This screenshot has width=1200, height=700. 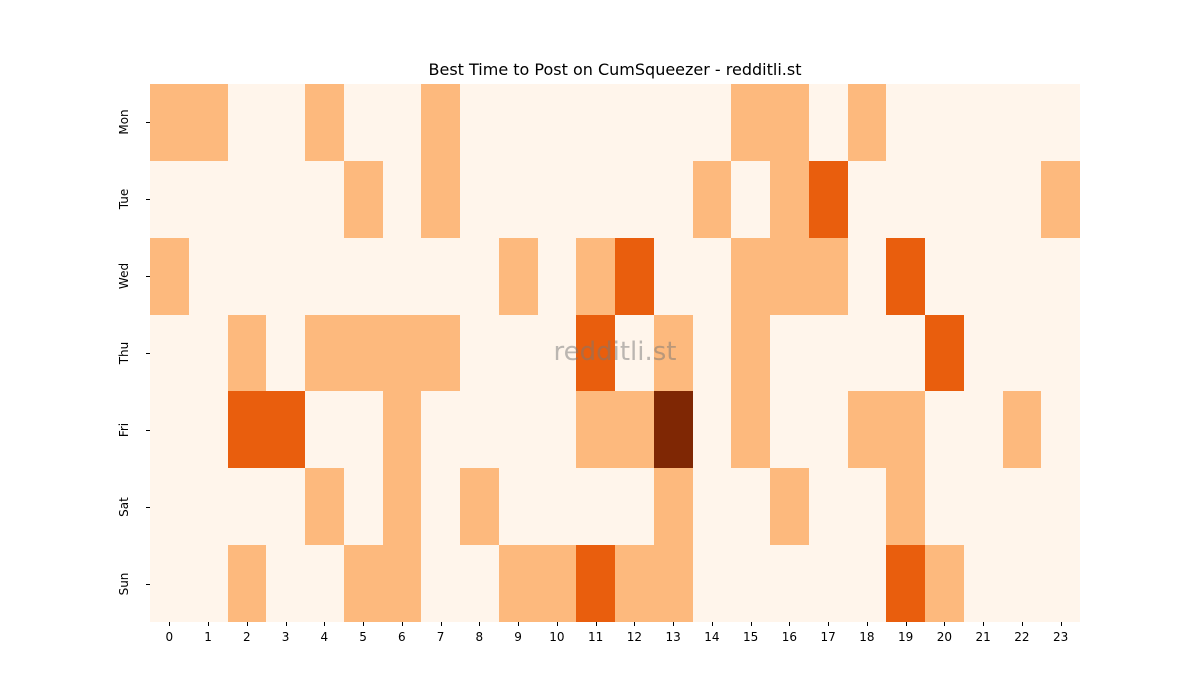 I want to click on y-tick-label: Mon, so click(x=124, y=122).